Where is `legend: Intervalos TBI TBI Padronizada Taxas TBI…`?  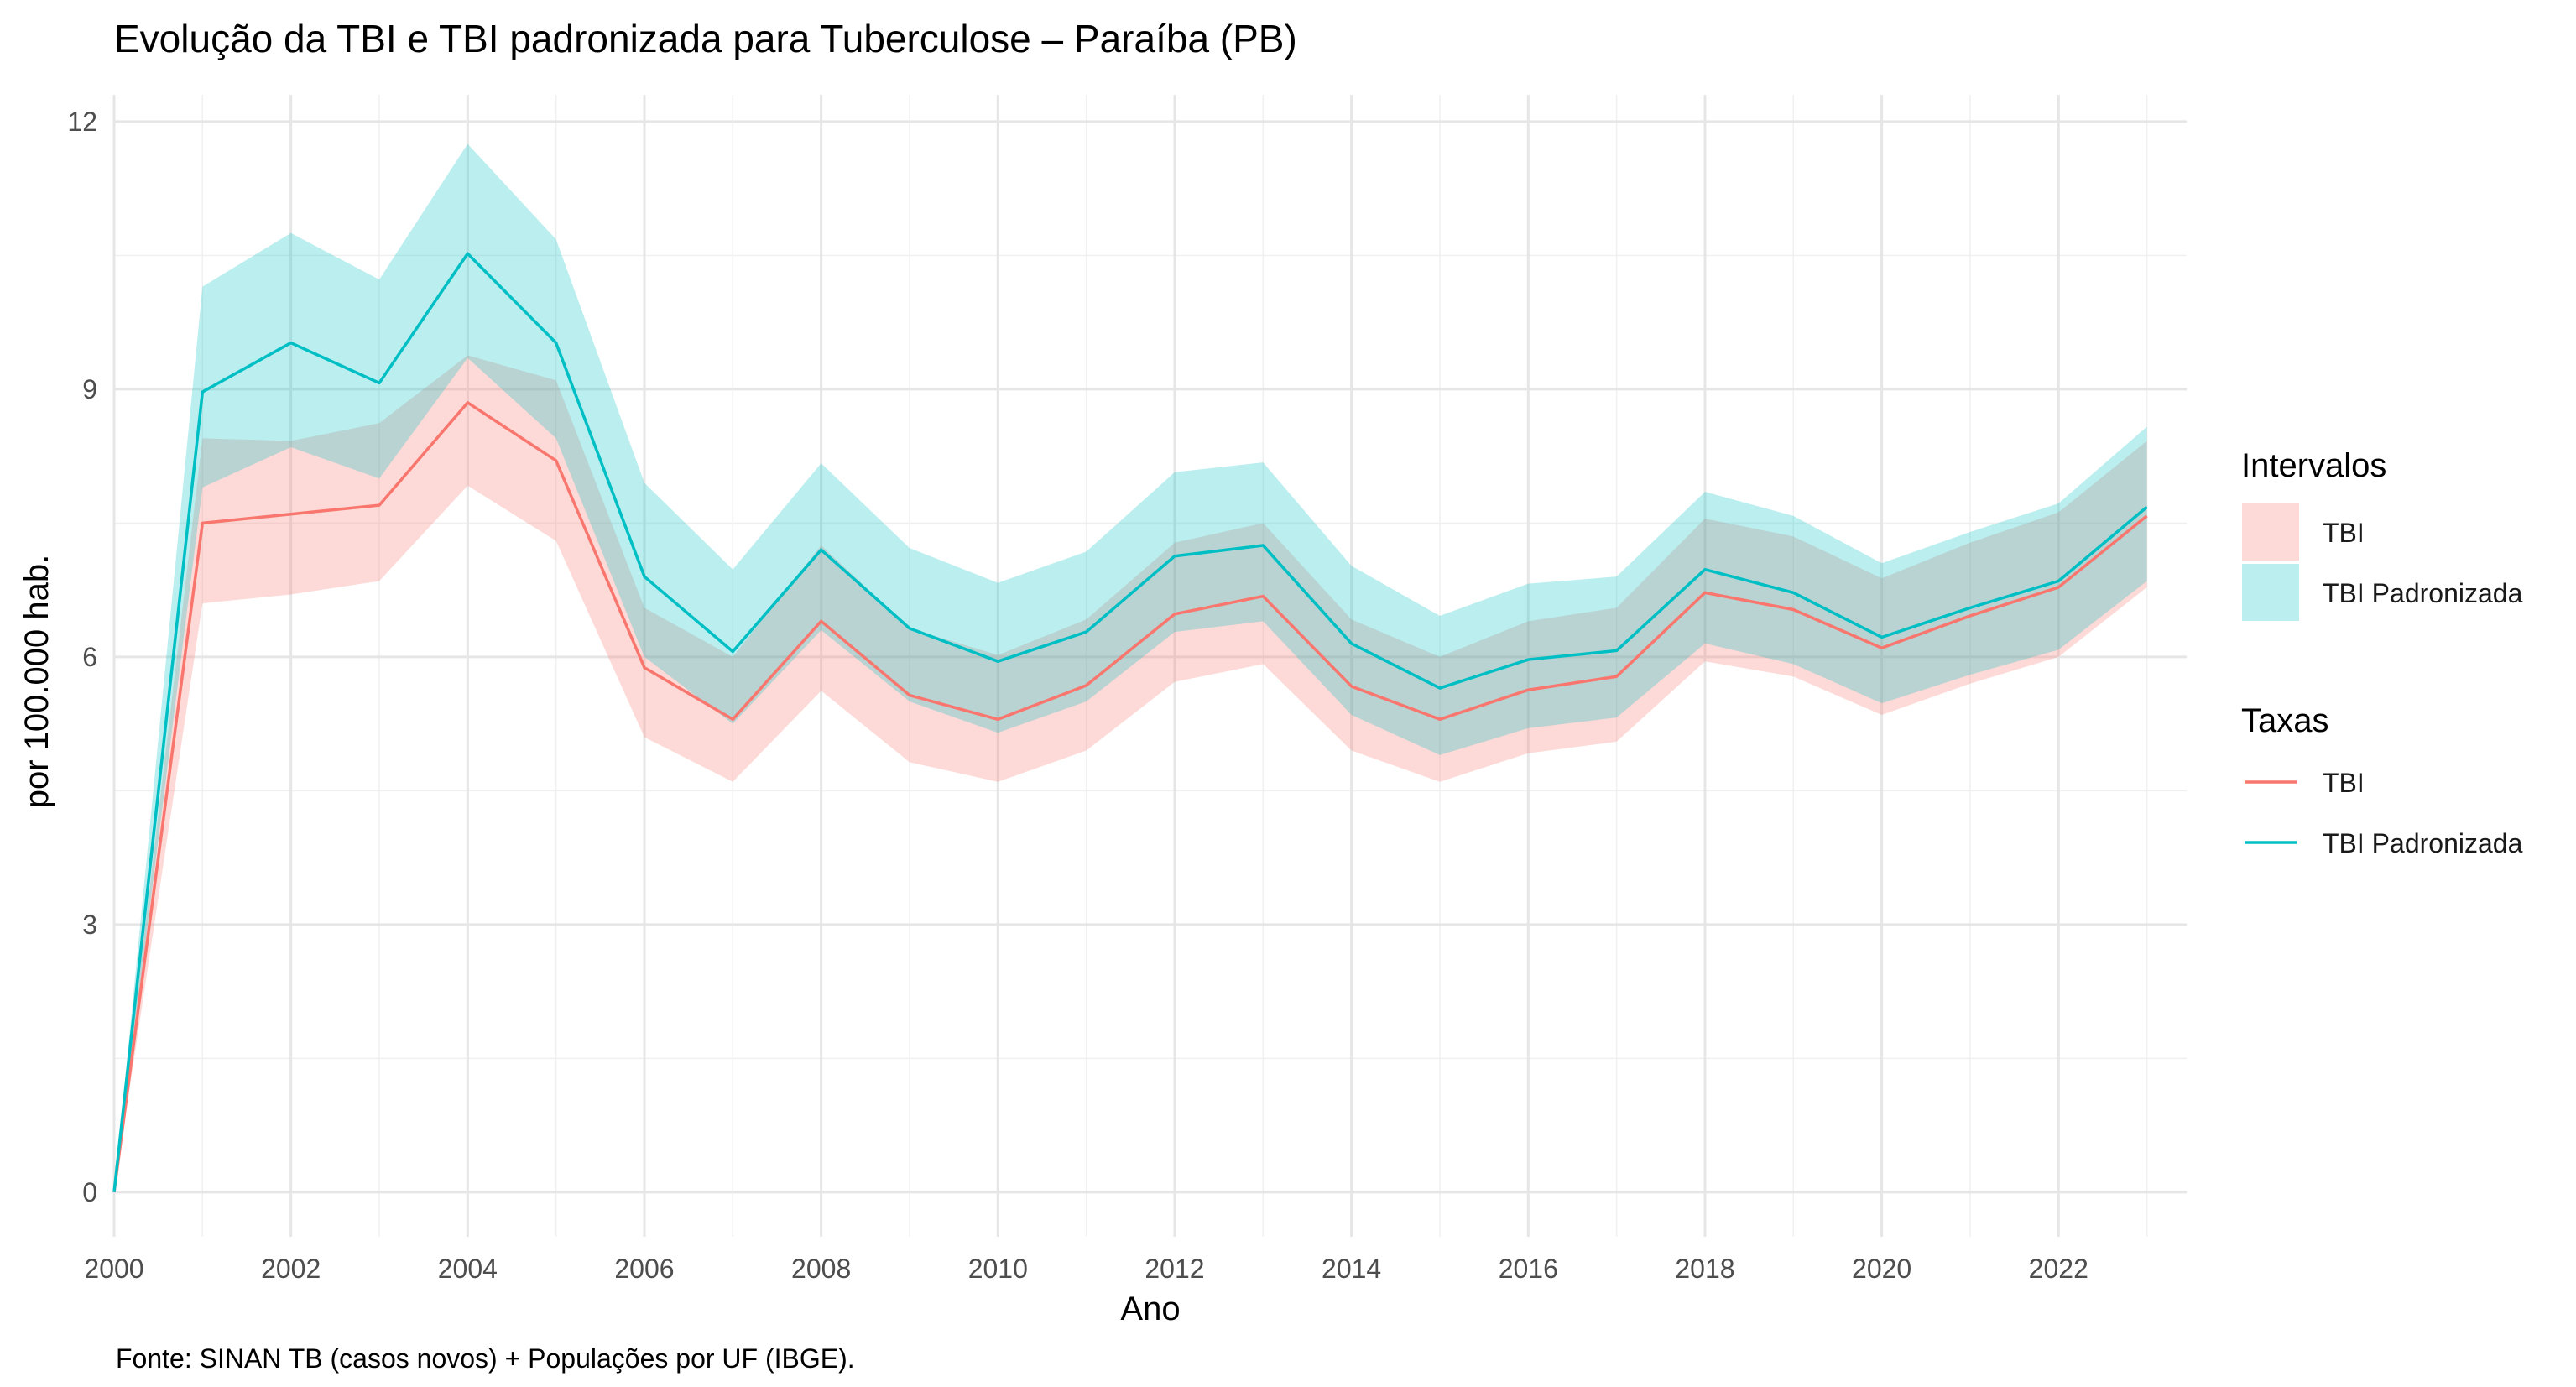 legend: Intervalos TBI TBI Padronizada Taxas TBI… is located at coordinates (2382, 652).